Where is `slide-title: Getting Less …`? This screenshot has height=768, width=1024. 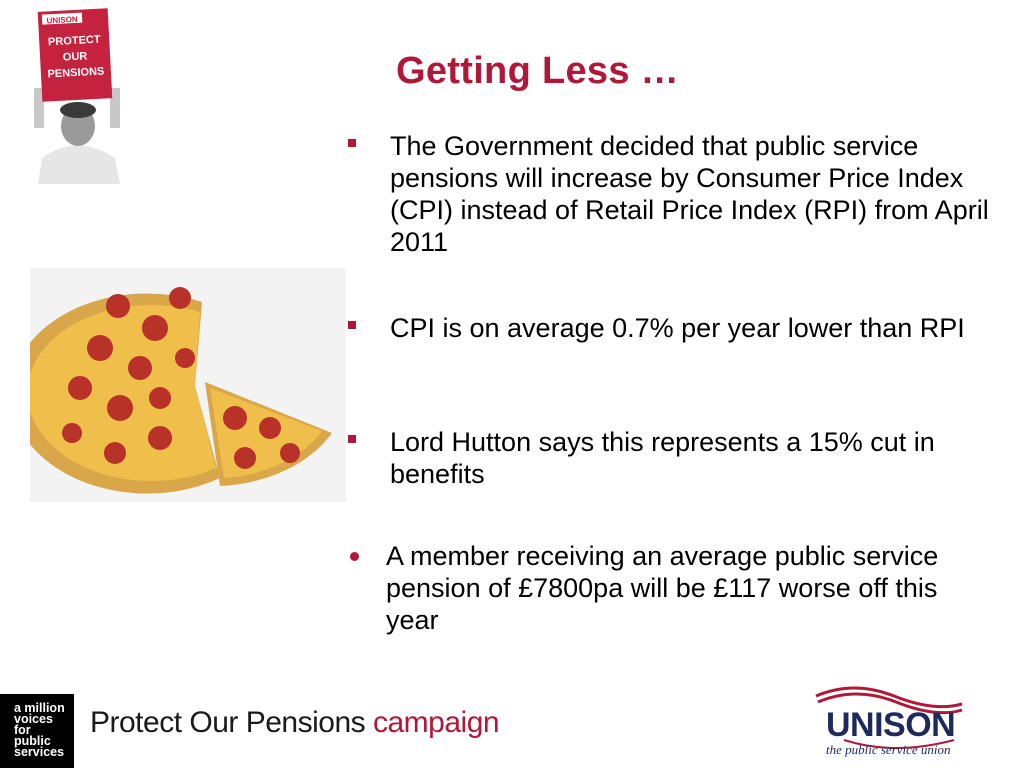
slide-title: Getting Less … is located at coordinates (537, 71).